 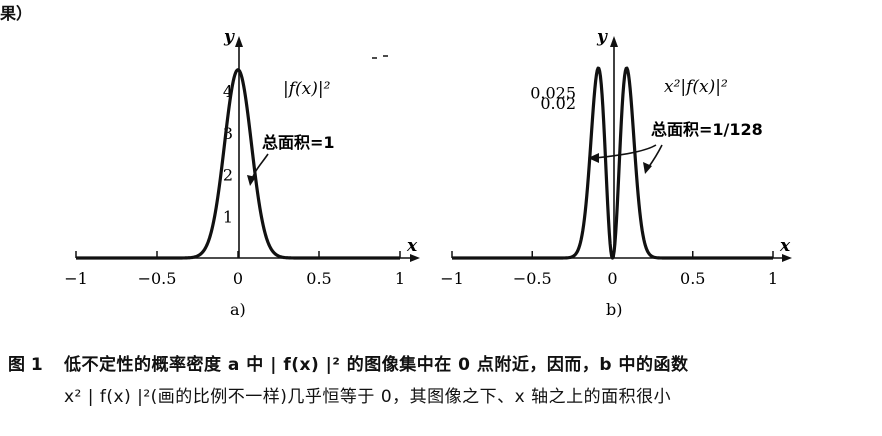 I want to click on x-ticks-b: −1 −0.5 0 0.5 1, so click(x=609, y=269).